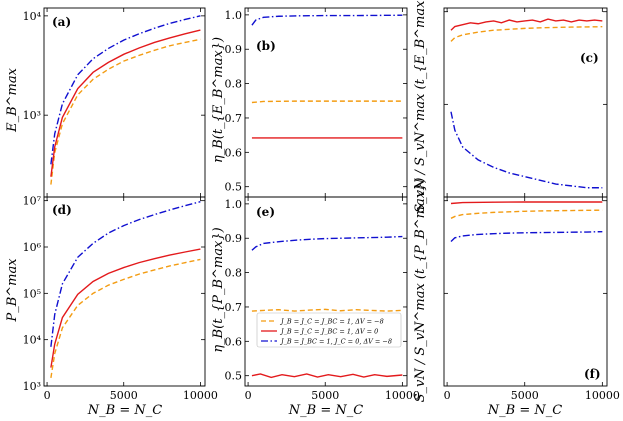 The width and height of the screenshot is (623, 421). Describe the element at coordinates (265, 212) in the screenshot. I see `panel-label-e: (e)` at that location.